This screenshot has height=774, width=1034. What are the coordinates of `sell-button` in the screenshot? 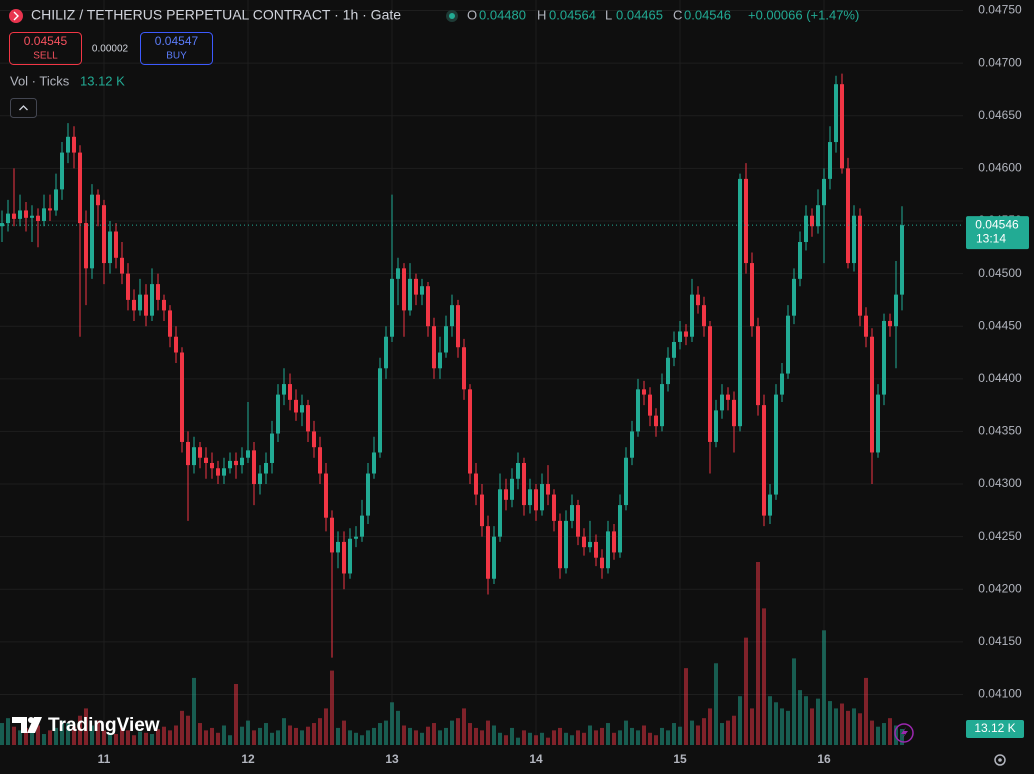 It's located at (45, 48).